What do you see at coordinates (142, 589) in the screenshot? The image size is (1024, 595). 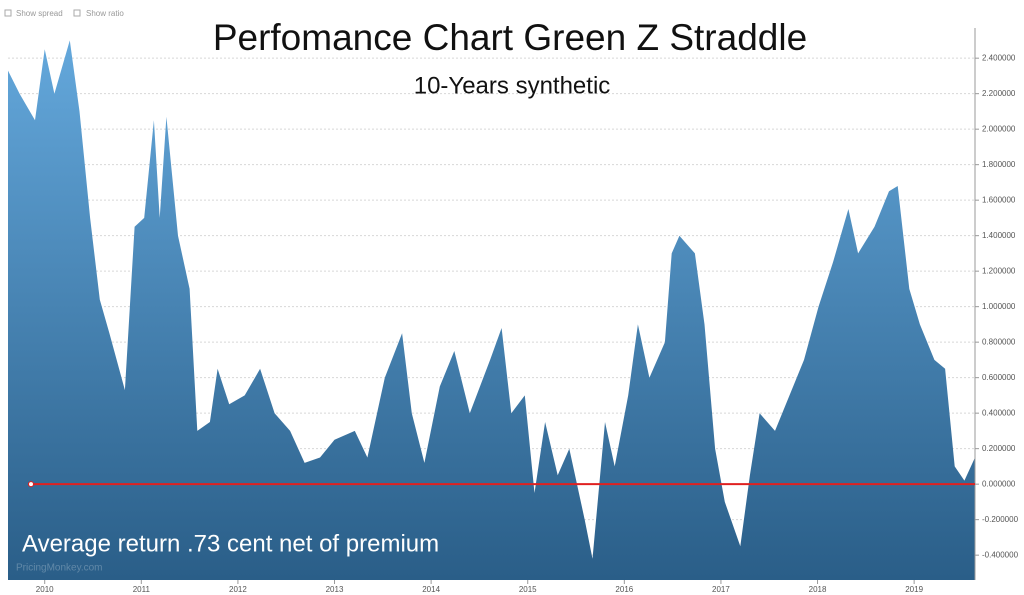 I see `x-tick-label: 2011` at bounding box center [142, 589].